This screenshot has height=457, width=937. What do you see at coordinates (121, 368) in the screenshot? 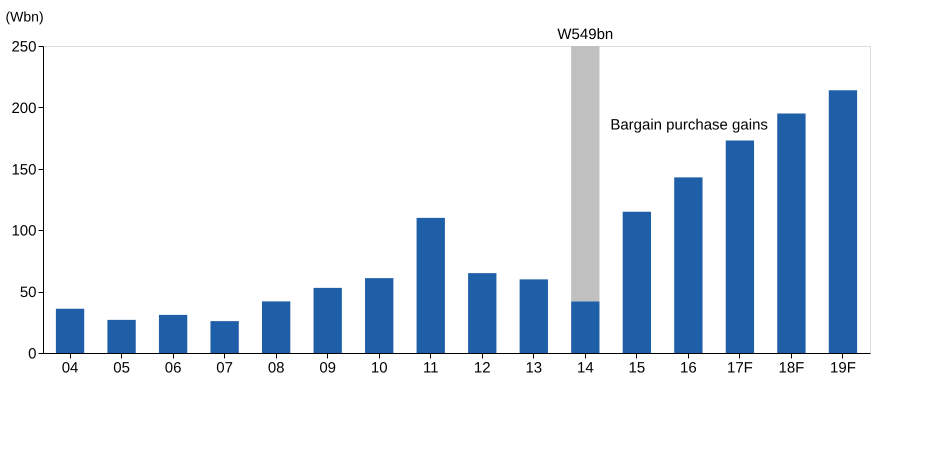
I see `x-tick-label: 05` at bounding box center [121, 368].